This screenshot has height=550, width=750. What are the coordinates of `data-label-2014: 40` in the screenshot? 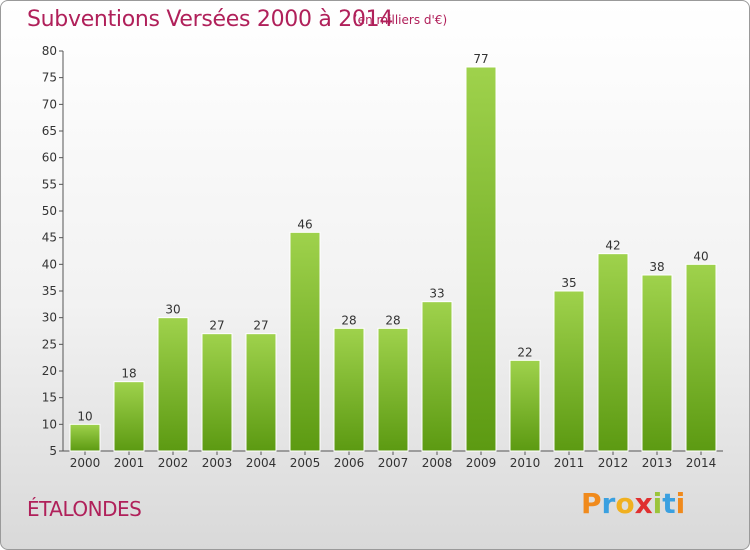 It's located at (700, 256).